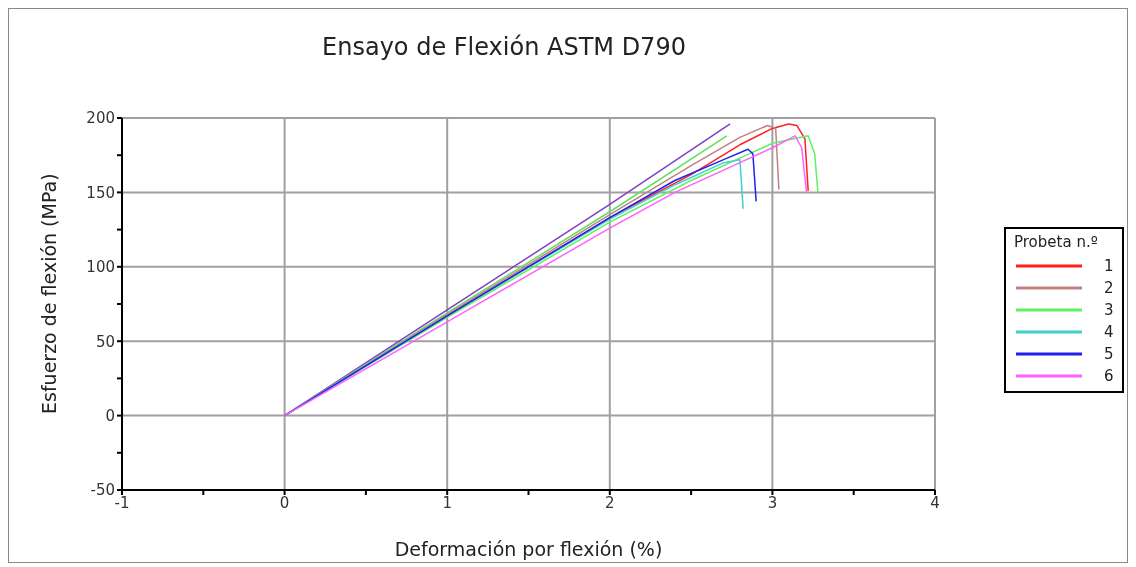 This screenshot has width=1136, height=567. What do you see at coordinates (447, 502) in the screenshot?
I see `x-tick-label: 1` at bounding box center [447, 502].